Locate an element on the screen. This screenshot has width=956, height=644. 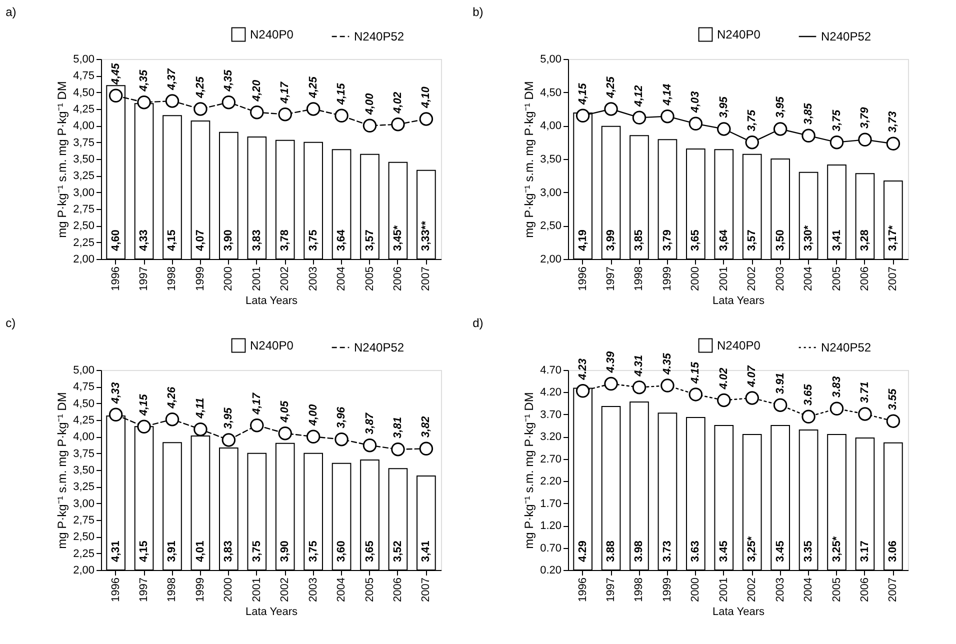
y-tick-label: 0.70 is located at coordinates (551, 548).